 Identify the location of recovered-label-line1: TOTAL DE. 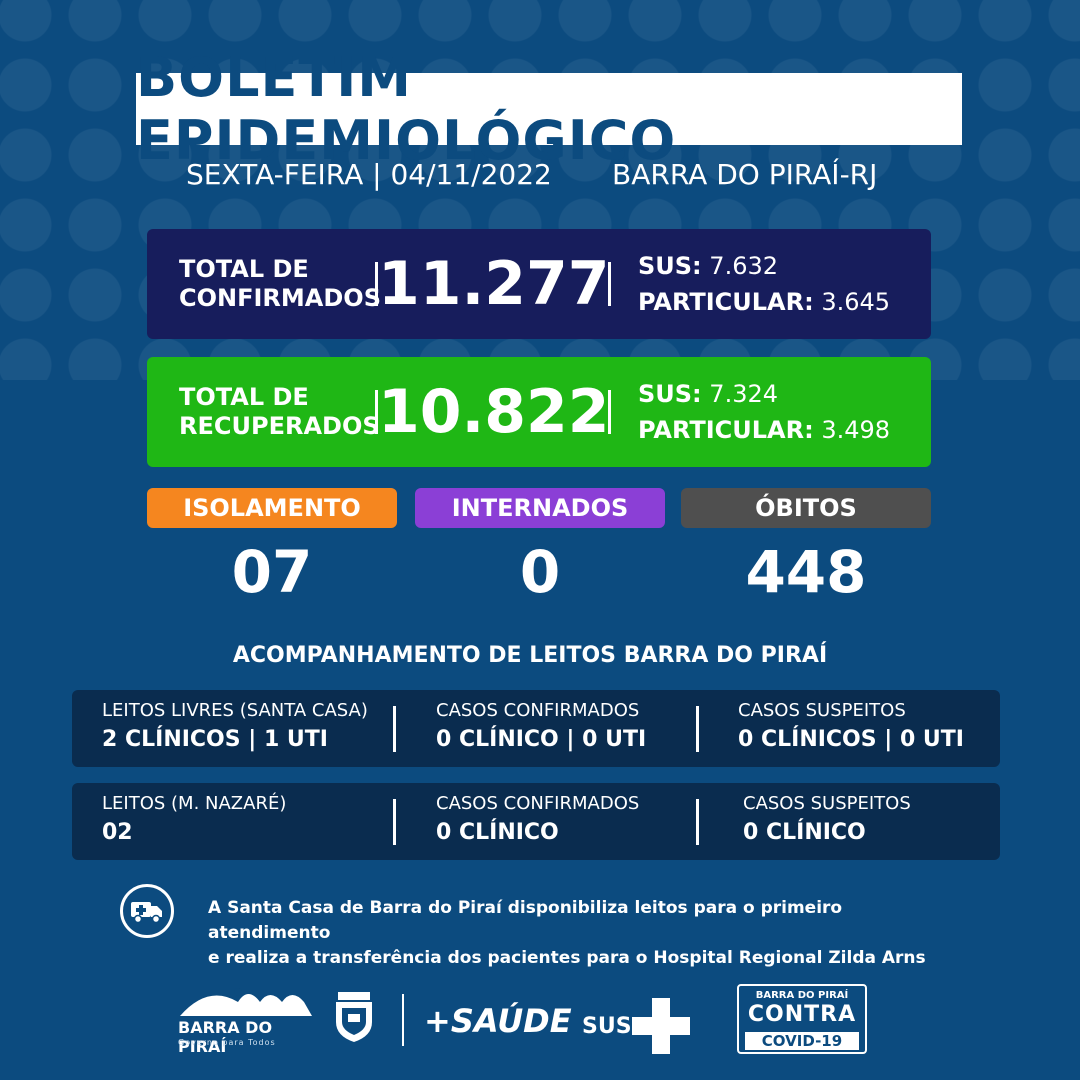
(244, 397).